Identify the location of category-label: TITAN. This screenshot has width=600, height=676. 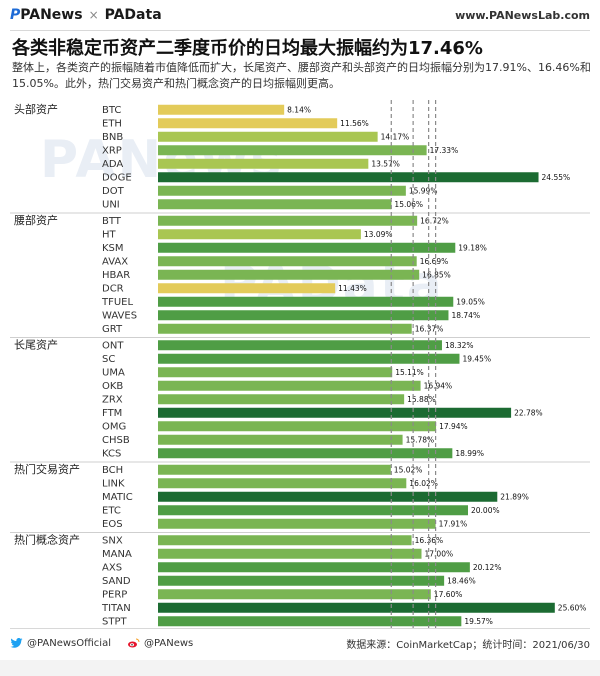
(116, 608).